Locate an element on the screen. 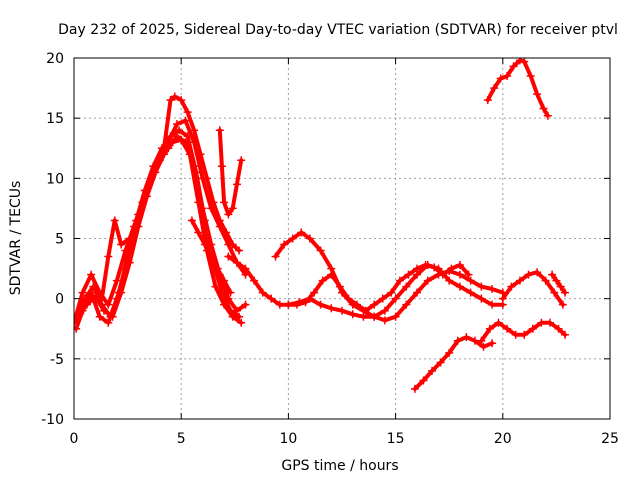 This screenshot has height=480, width=640. y-tick-label: -10 is located at coordinates (52, 420).